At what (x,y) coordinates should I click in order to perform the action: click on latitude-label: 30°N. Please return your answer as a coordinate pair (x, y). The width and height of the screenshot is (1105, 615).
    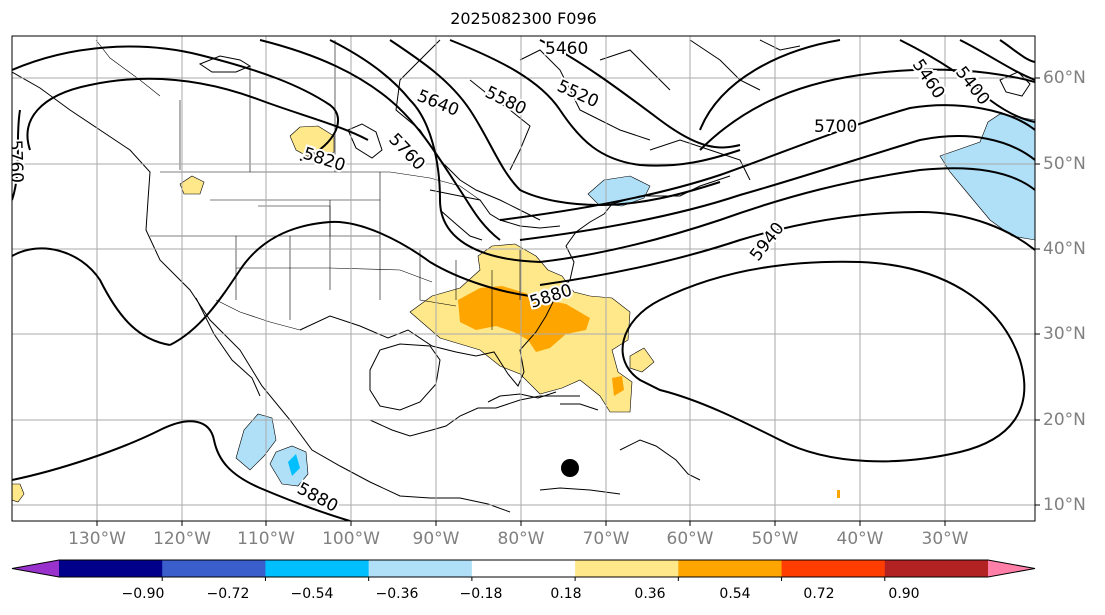
    Looking at the image, I should click on (1064, 334).